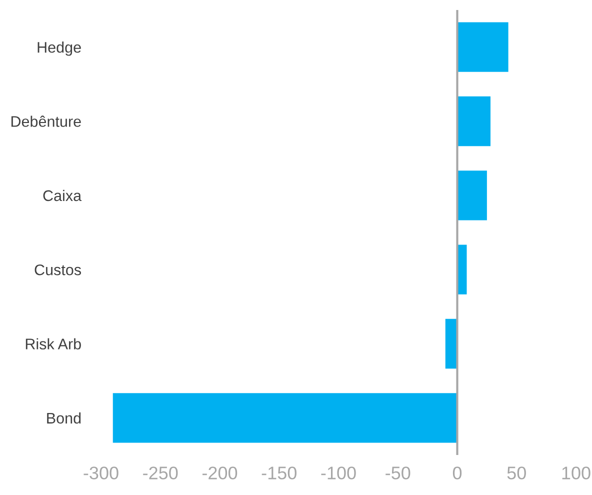 The image size is (592, 495). What do you see at coordinates (279, 473) in the screenshot?
I see `x-tick-label: -150` at bounding box center [279, 473].